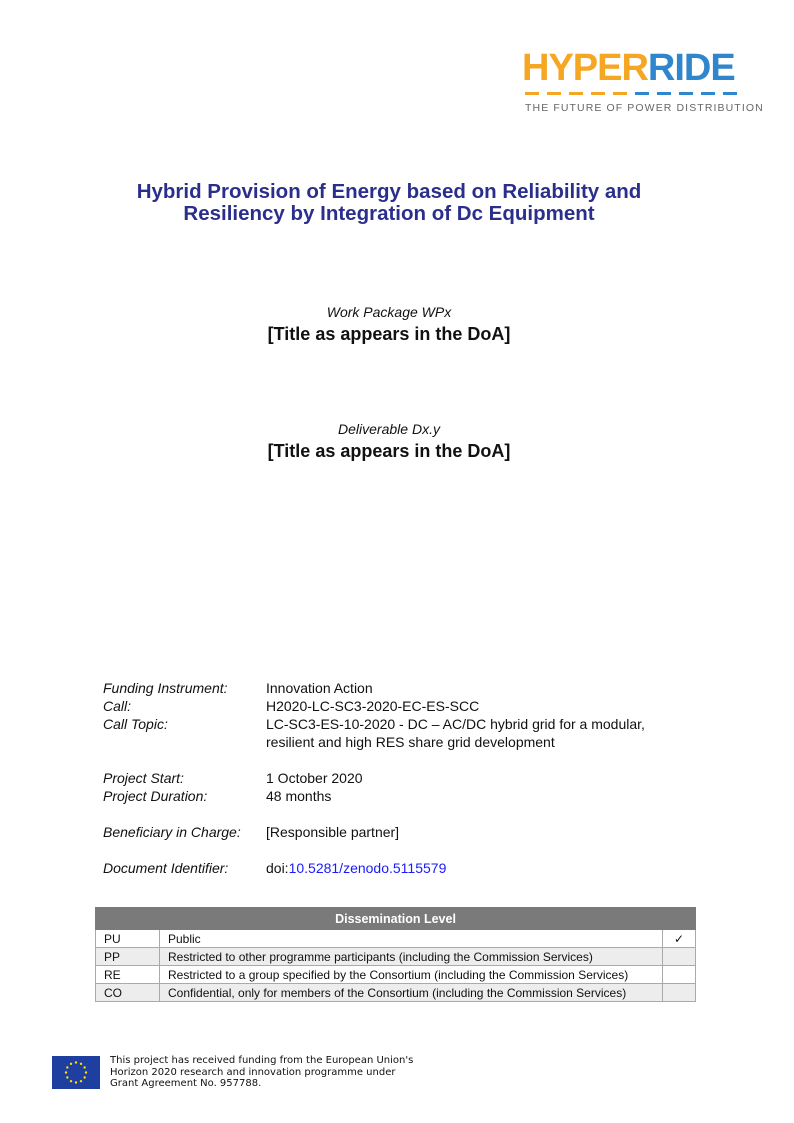 This screenshot has height=1123, width=794. I want to click on funding-value: Innovation Action, so click(319, 688).